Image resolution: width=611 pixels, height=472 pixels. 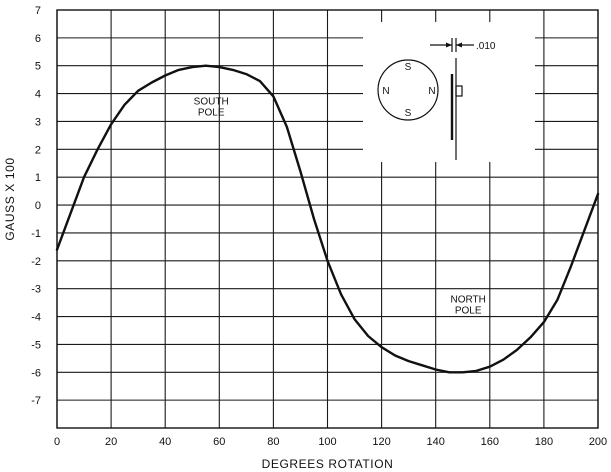 What do you see at coordinates (273, 442) in the screenshot?
I see `x-tick-label: 80` at bounding box center [273, 442].